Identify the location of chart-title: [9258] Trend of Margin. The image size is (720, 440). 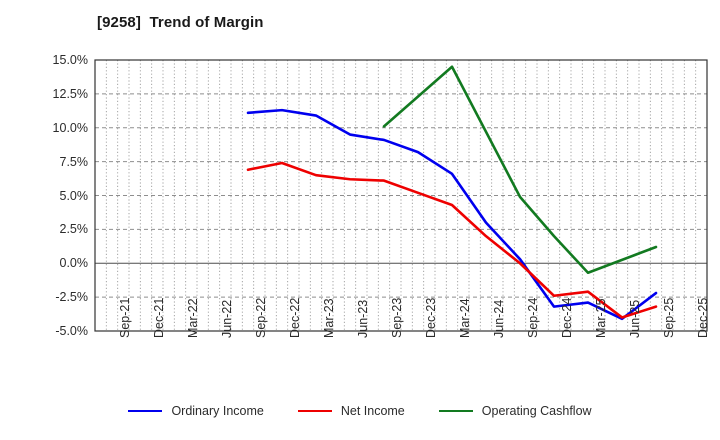
(180, 22).